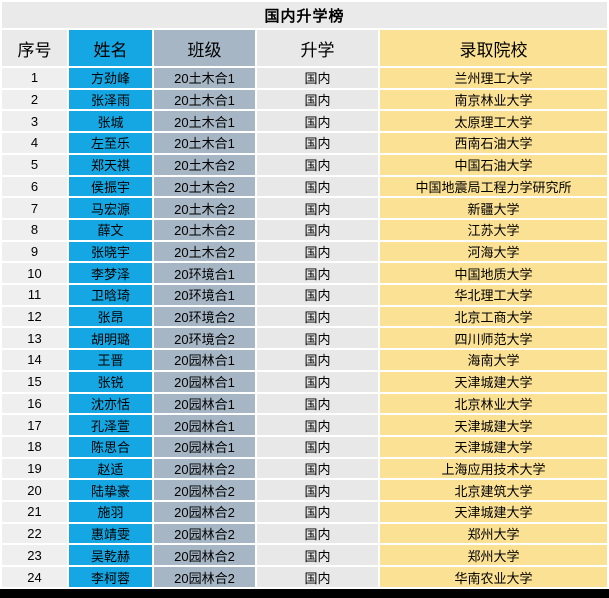 The image size is (609, 598). Describe the element at coordinates (110, 512) in the screenshot. I see `cell-name: 施羽` at that location.